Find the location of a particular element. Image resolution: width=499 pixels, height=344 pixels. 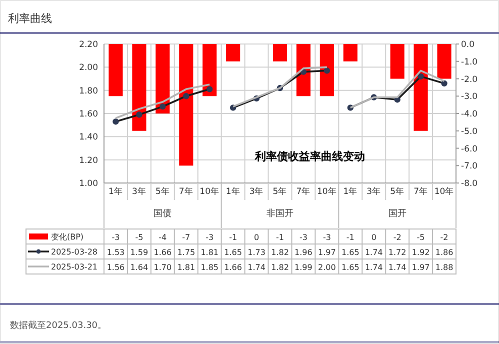

y-tick-label: 1.80 is located at coordinates (88, 91).